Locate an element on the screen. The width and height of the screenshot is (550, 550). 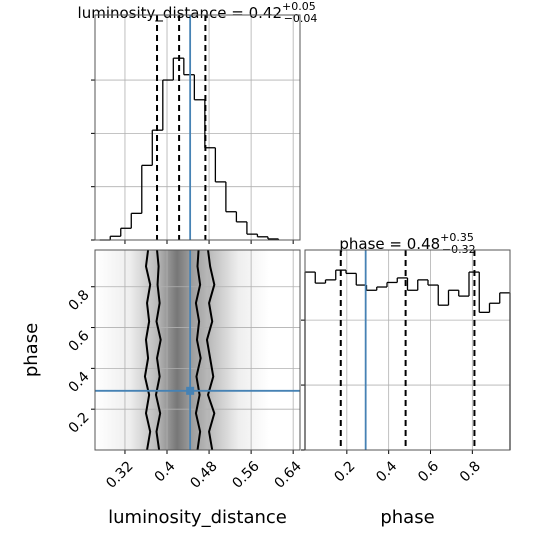
title-upper: +0.05 is located at coordinates (299, 6).